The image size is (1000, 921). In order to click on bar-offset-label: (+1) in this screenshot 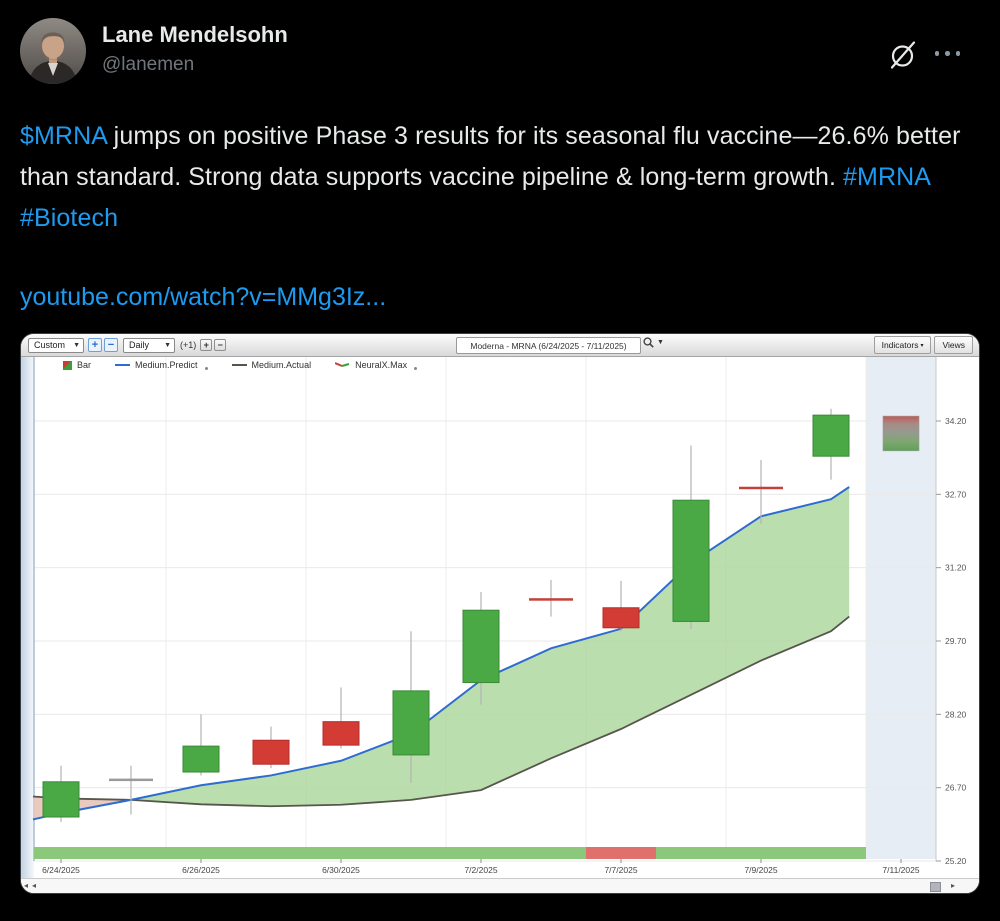, I will do `click(188, 345)`.